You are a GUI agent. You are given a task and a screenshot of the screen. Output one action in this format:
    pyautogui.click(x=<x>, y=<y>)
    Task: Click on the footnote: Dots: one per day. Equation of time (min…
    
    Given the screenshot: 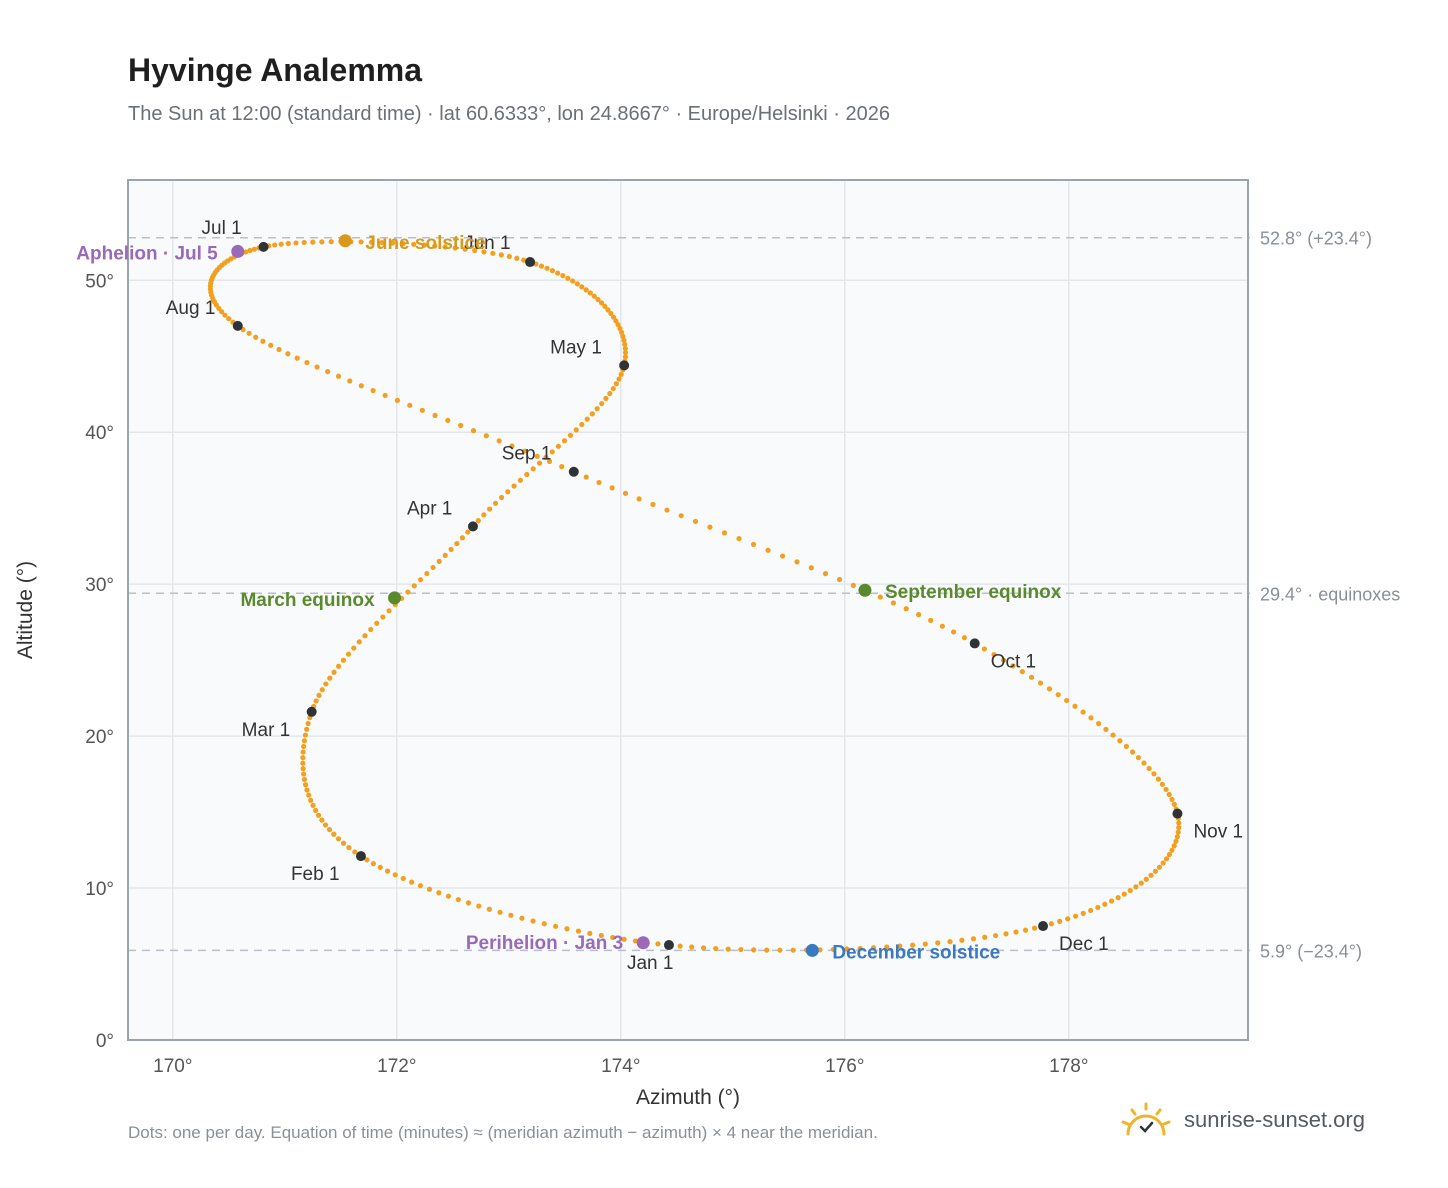 What is the action you would take?
    pyautogui.click(x=503, y=1132)
    